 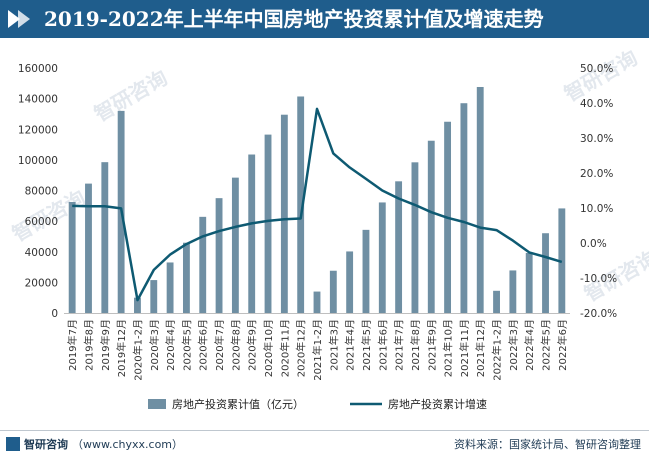 I want to click on y-left-tick-label: 0, so click(x=54, y=314).